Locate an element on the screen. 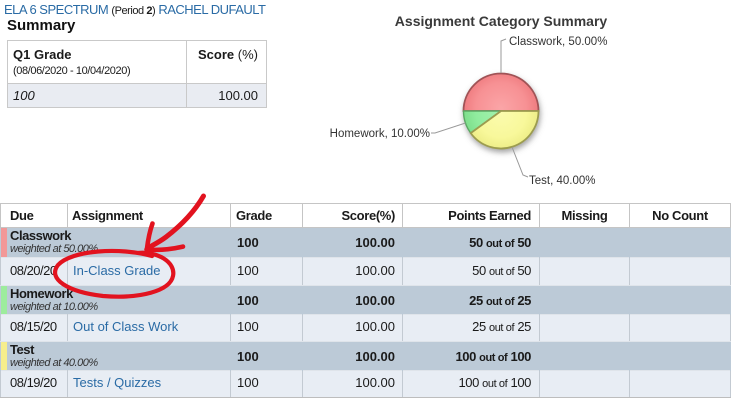 Image resolution: width=736 pixels, height=411 pixels. svg-text: Assignment Category Summary is located at coordinates (501, 21).